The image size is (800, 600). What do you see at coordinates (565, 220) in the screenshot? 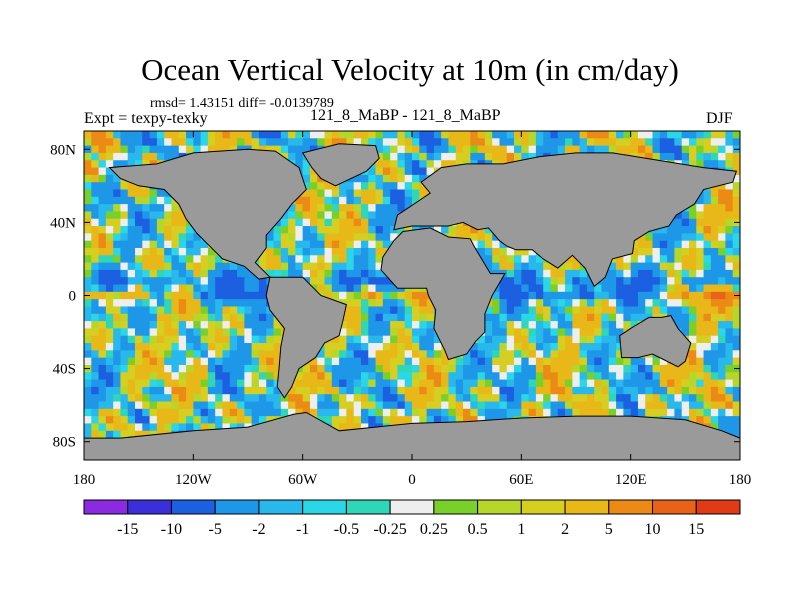
I see `eurasia-landmass` at bounding box center [565, 220].